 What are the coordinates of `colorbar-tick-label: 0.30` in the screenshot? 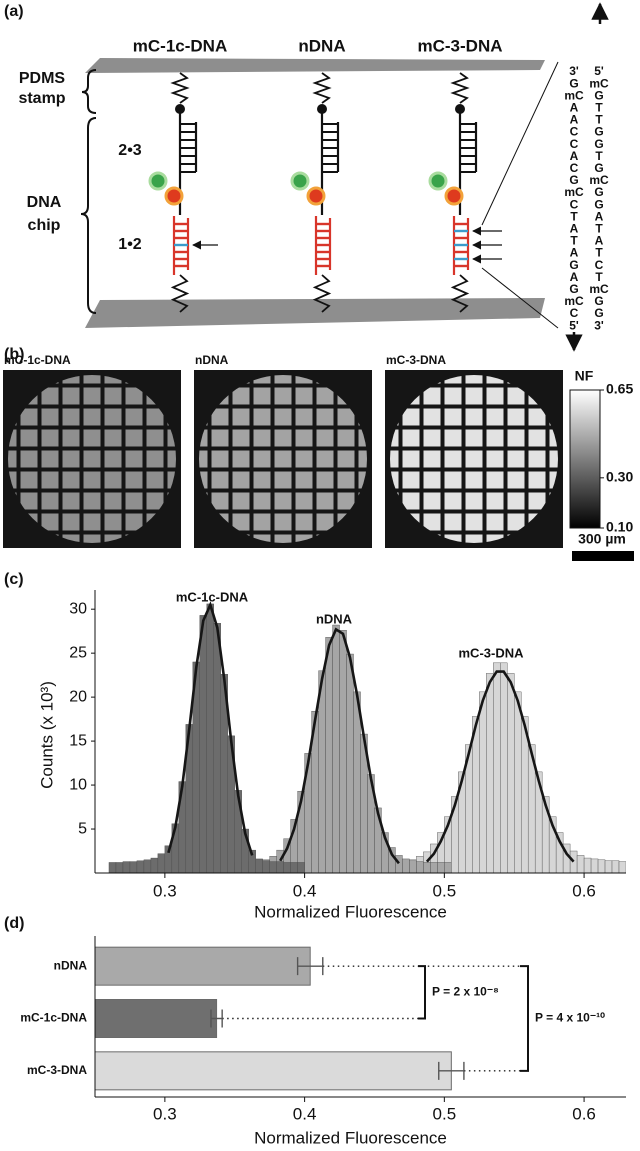 It's located at (619, 477).